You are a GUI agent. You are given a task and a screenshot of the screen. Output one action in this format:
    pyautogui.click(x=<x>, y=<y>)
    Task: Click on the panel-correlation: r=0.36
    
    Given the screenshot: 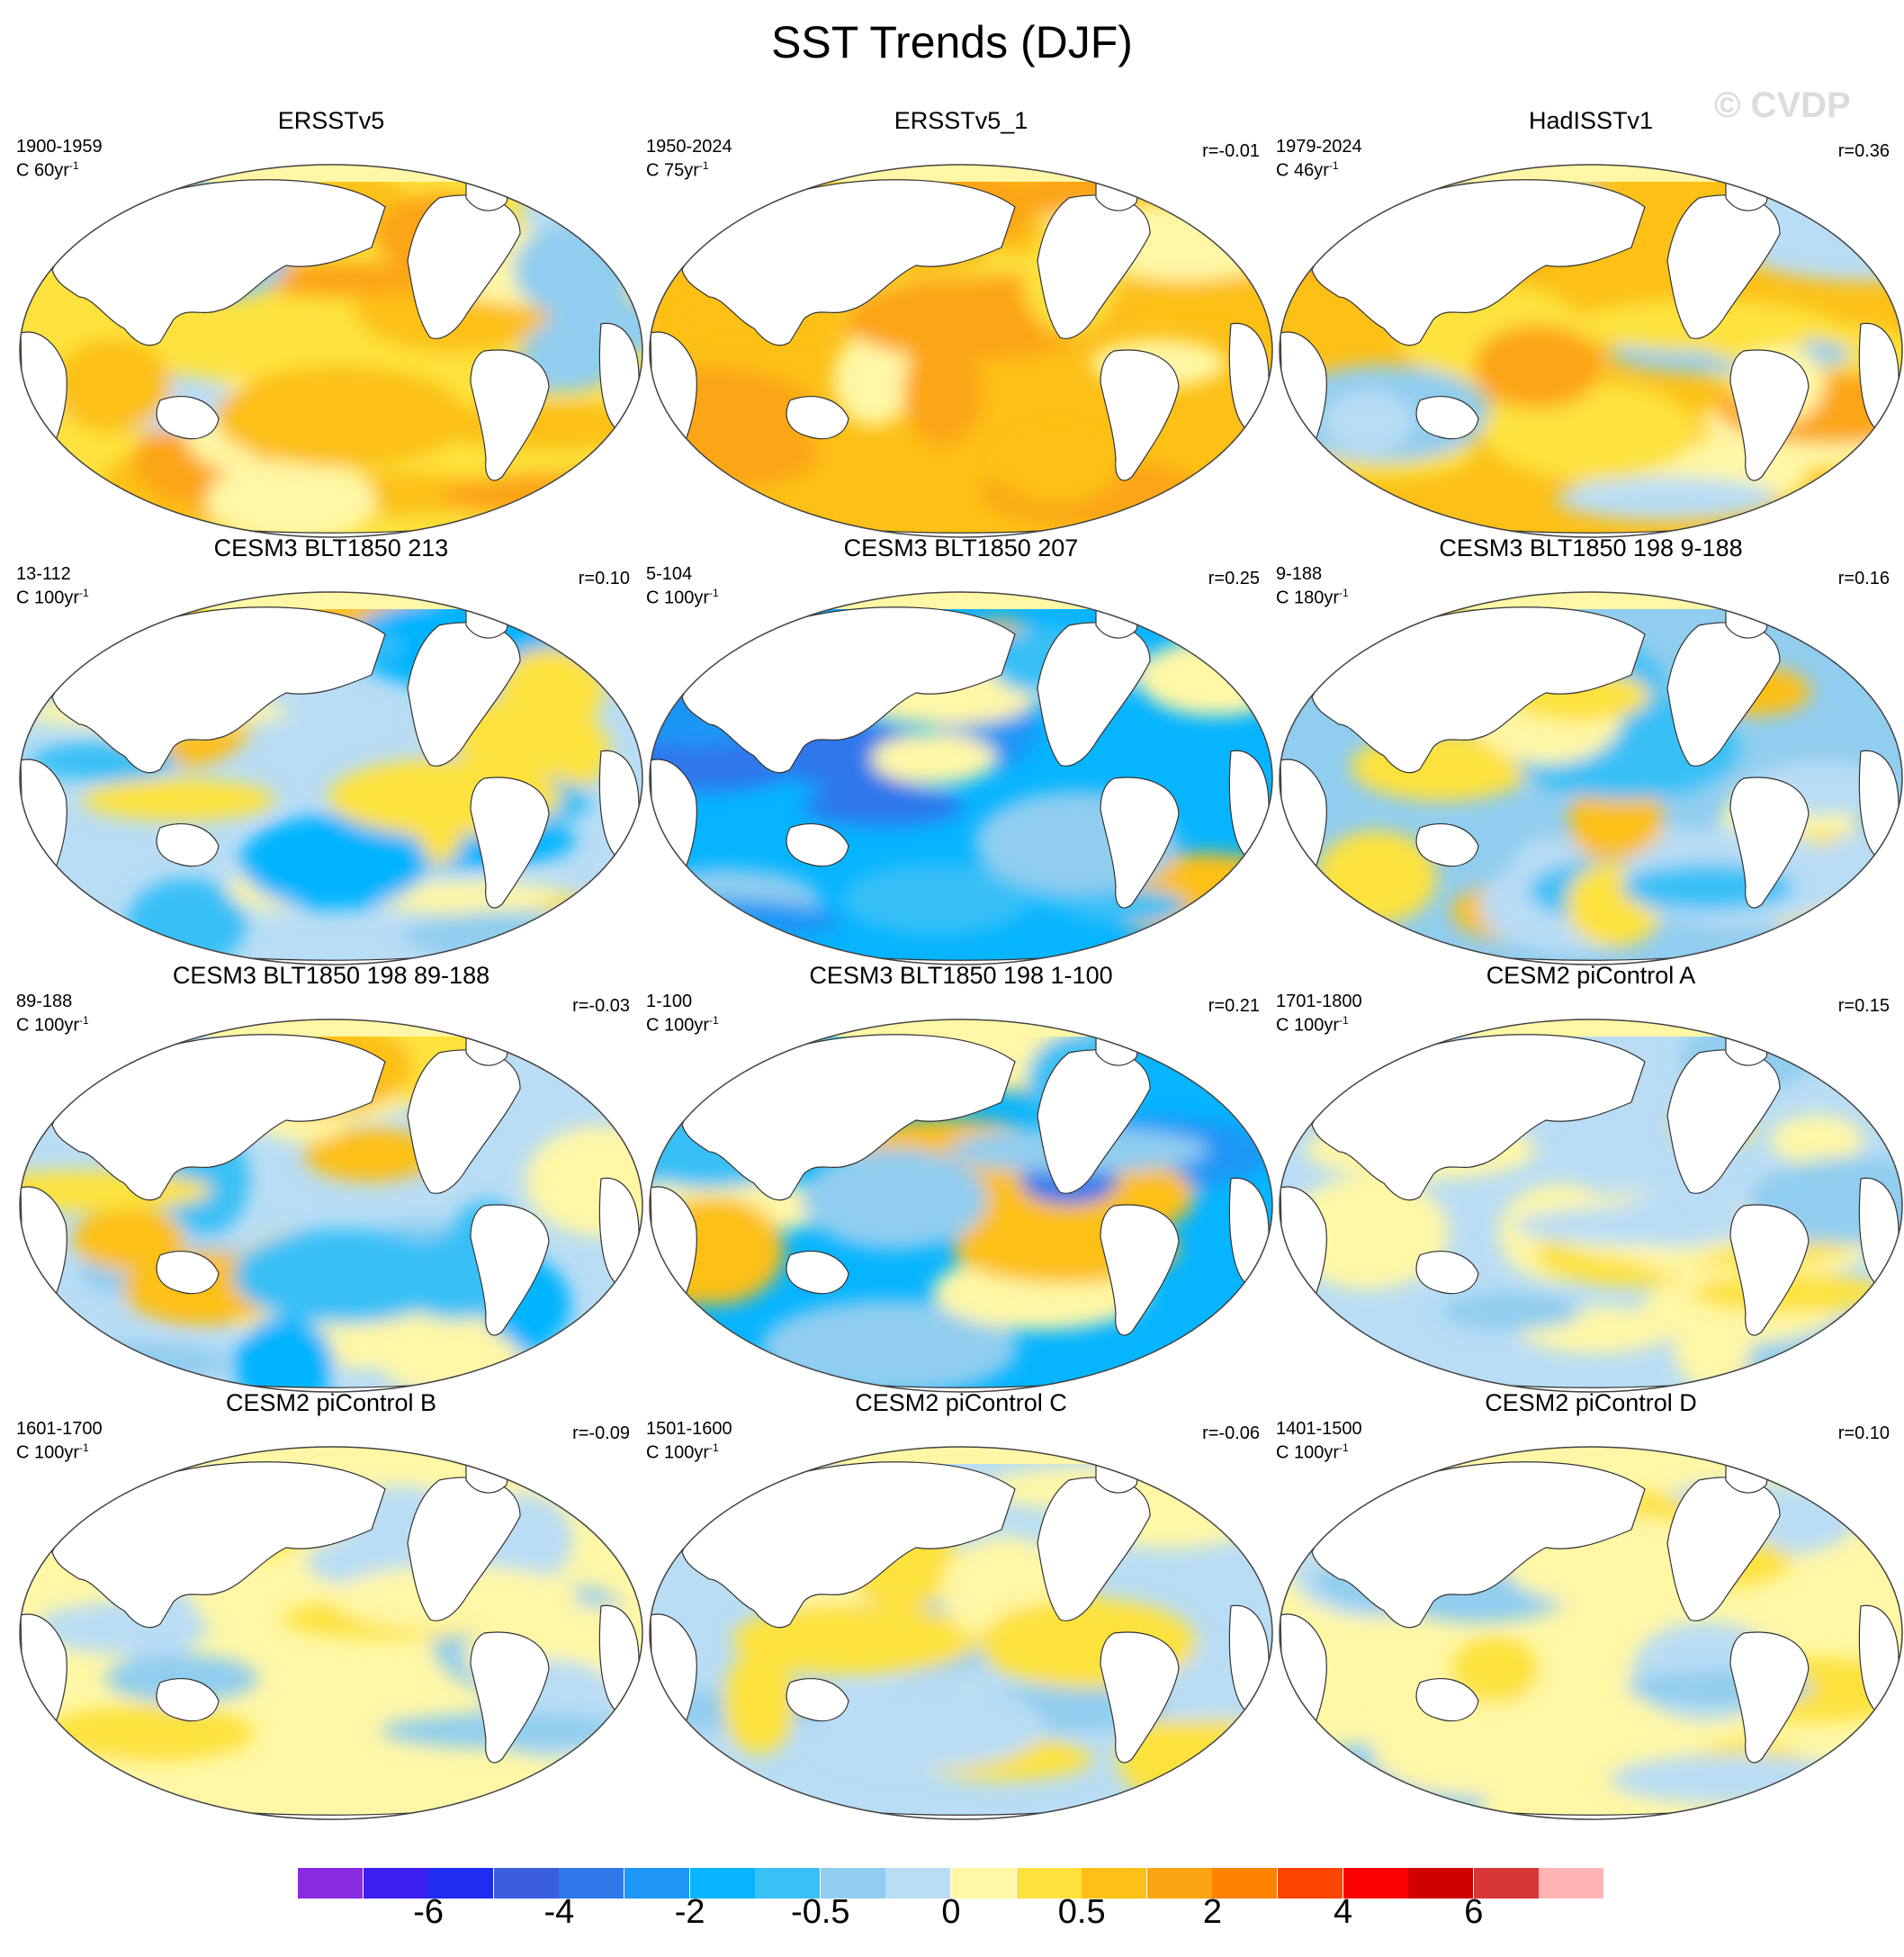 What is the action you would take?
    pyautogui.click(x=1864, y=151)
    